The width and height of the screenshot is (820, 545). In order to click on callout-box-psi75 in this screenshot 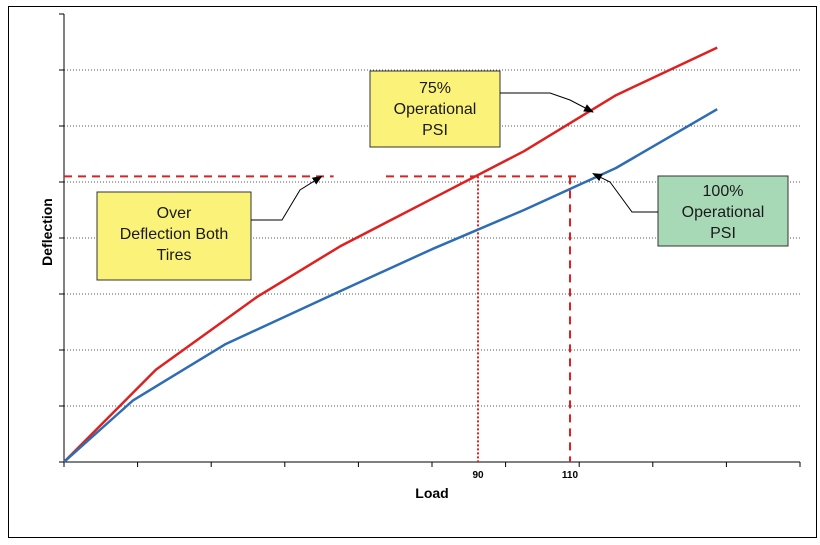, I will do `click(435, 109)`.